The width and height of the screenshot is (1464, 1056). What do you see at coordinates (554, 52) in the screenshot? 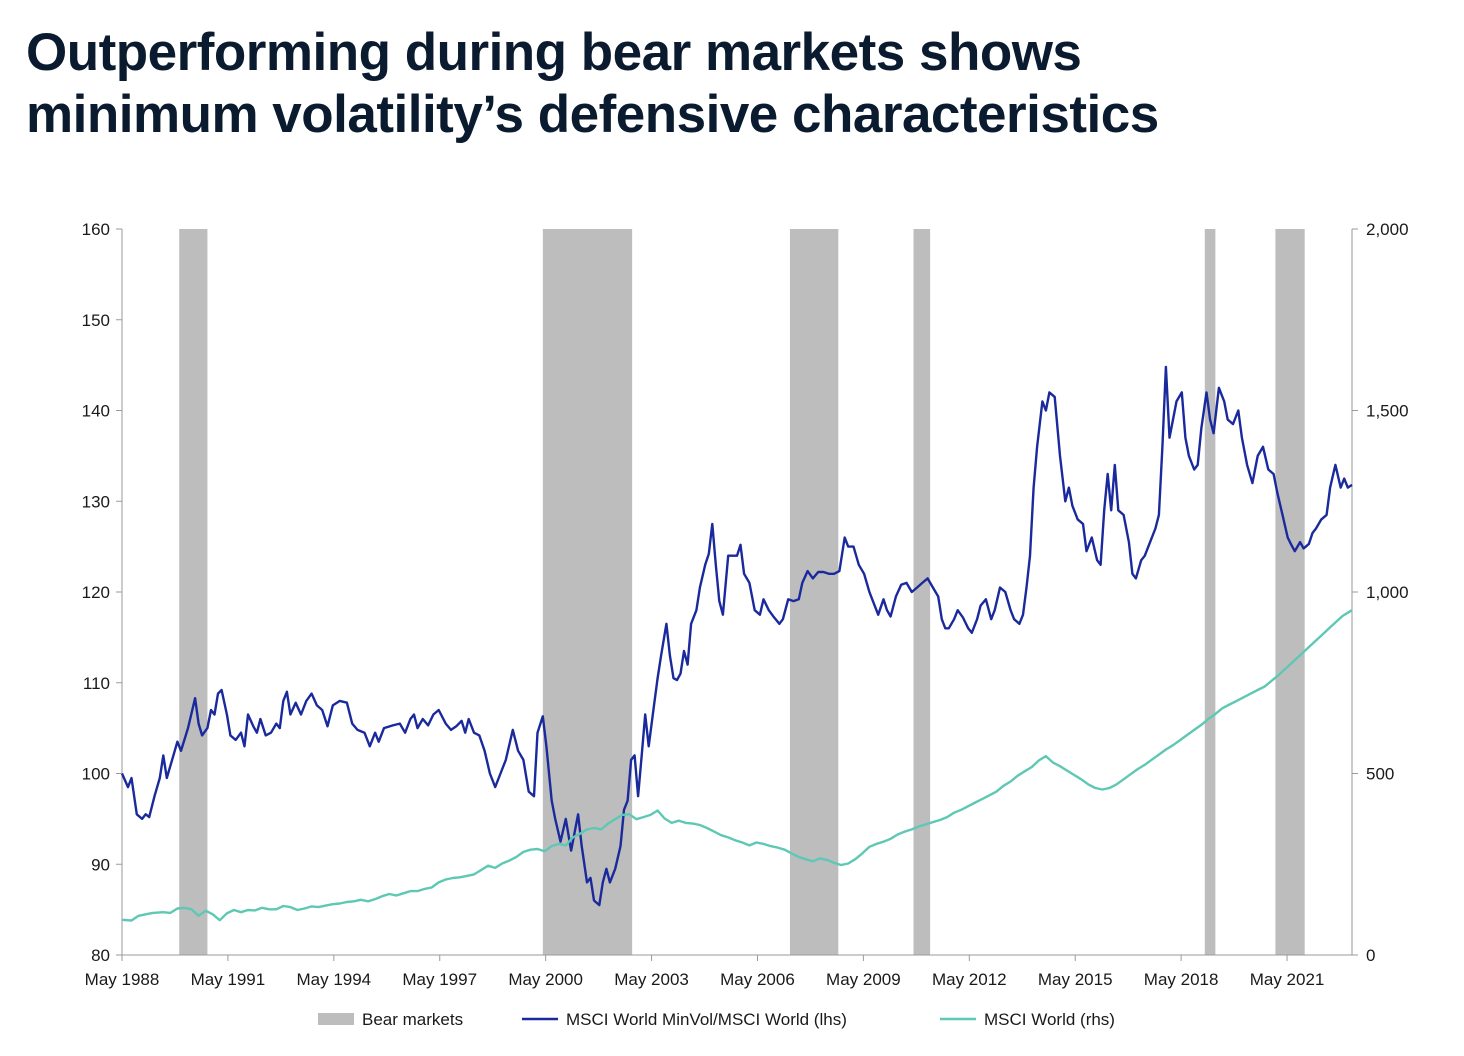
I see `chart-title-line-1: Outperforming during bear markets shows` at bounding box center [554, 52].